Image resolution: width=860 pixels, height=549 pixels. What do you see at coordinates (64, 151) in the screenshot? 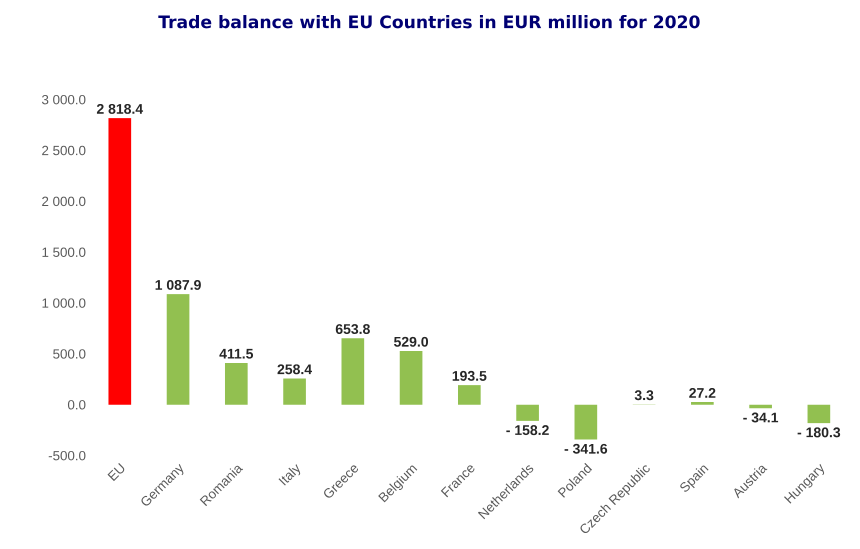
I see `y-tick-label: 2 500.0` at bounding box center [64, 151].